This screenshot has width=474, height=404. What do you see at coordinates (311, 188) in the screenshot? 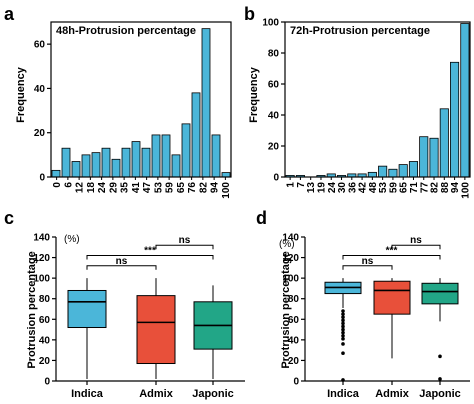
I see `panel-b-x-tick-label: 13` at bounding box center [311, 188].